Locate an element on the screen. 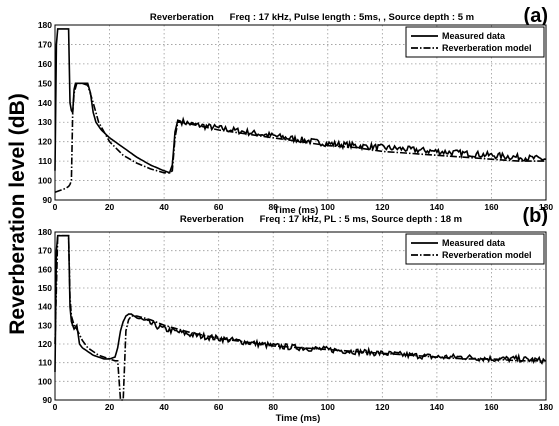 This screenshot has height=426, width=559. panel-b-y-tick-label: 130 is located at coordinates (45, 325).